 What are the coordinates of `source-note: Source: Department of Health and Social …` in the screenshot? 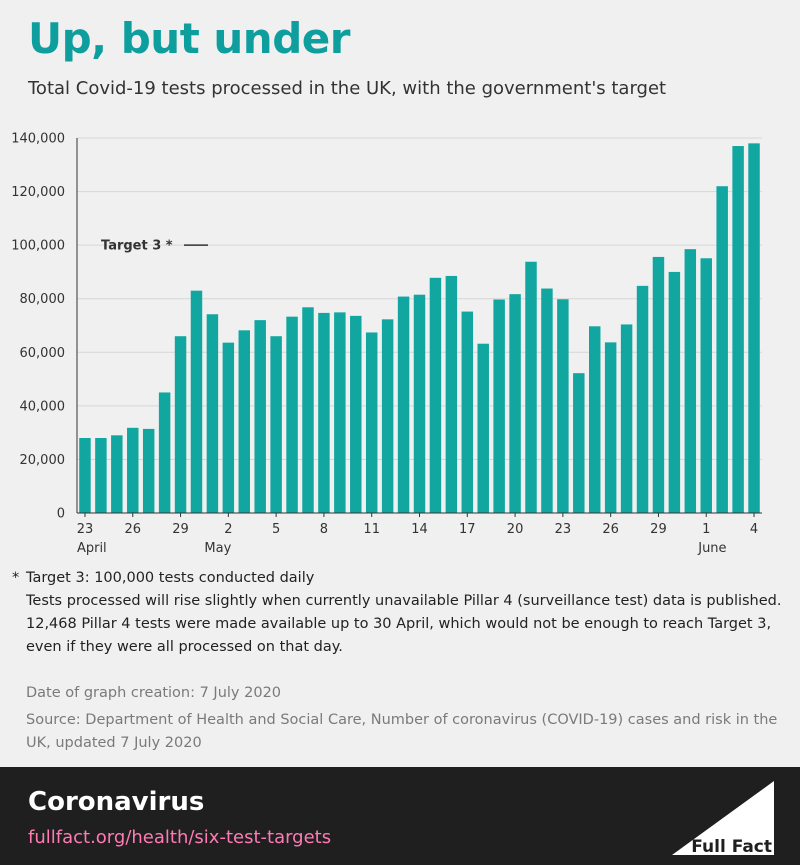 It's located at (402, 731).